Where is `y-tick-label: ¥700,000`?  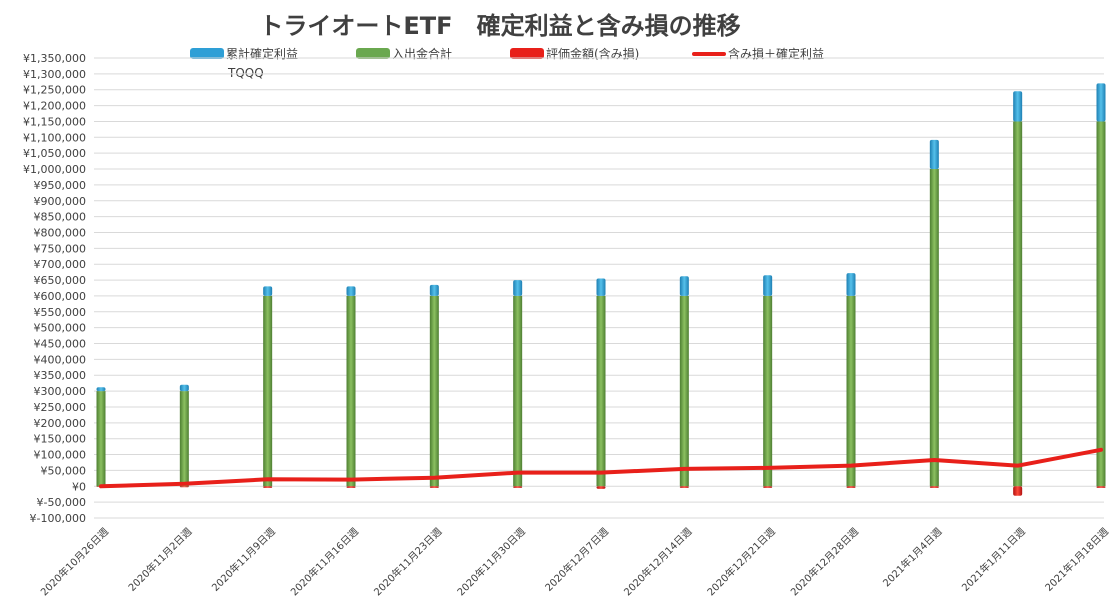
y-tick-label: ¥700,000 is located at coordinates (60, 264).